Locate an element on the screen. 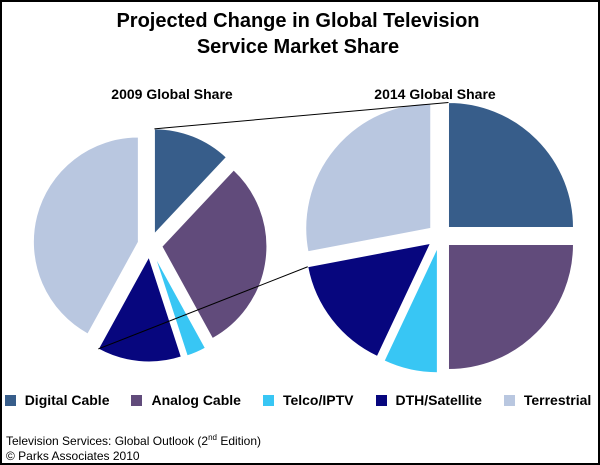 The image size is (600, 465). pie-2014-slice-terrestrial is located at coordinates (368, 177).